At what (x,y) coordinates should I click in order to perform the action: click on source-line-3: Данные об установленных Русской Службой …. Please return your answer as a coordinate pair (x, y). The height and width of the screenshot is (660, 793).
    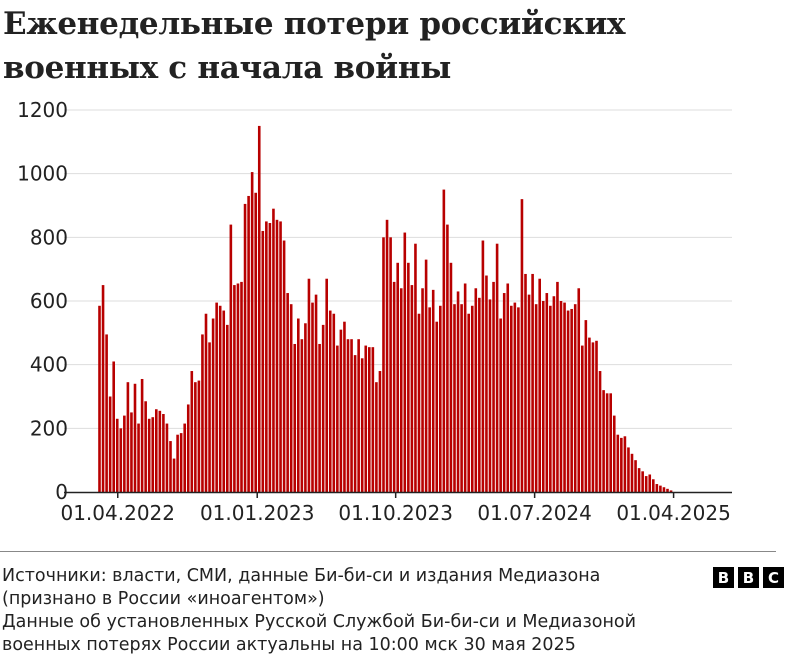
    Looking at the image, I should click on (319, 622).